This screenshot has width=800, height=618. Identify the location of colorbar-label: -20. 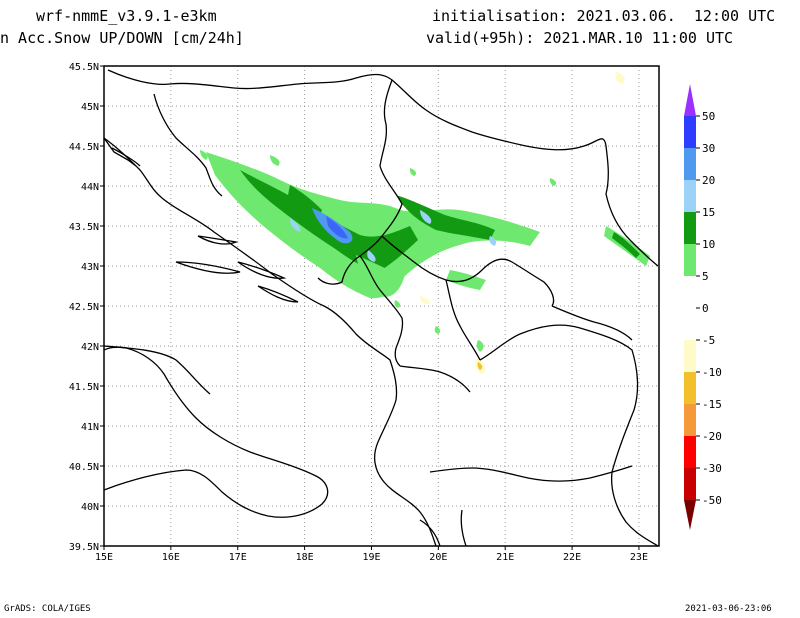
(712, 436).